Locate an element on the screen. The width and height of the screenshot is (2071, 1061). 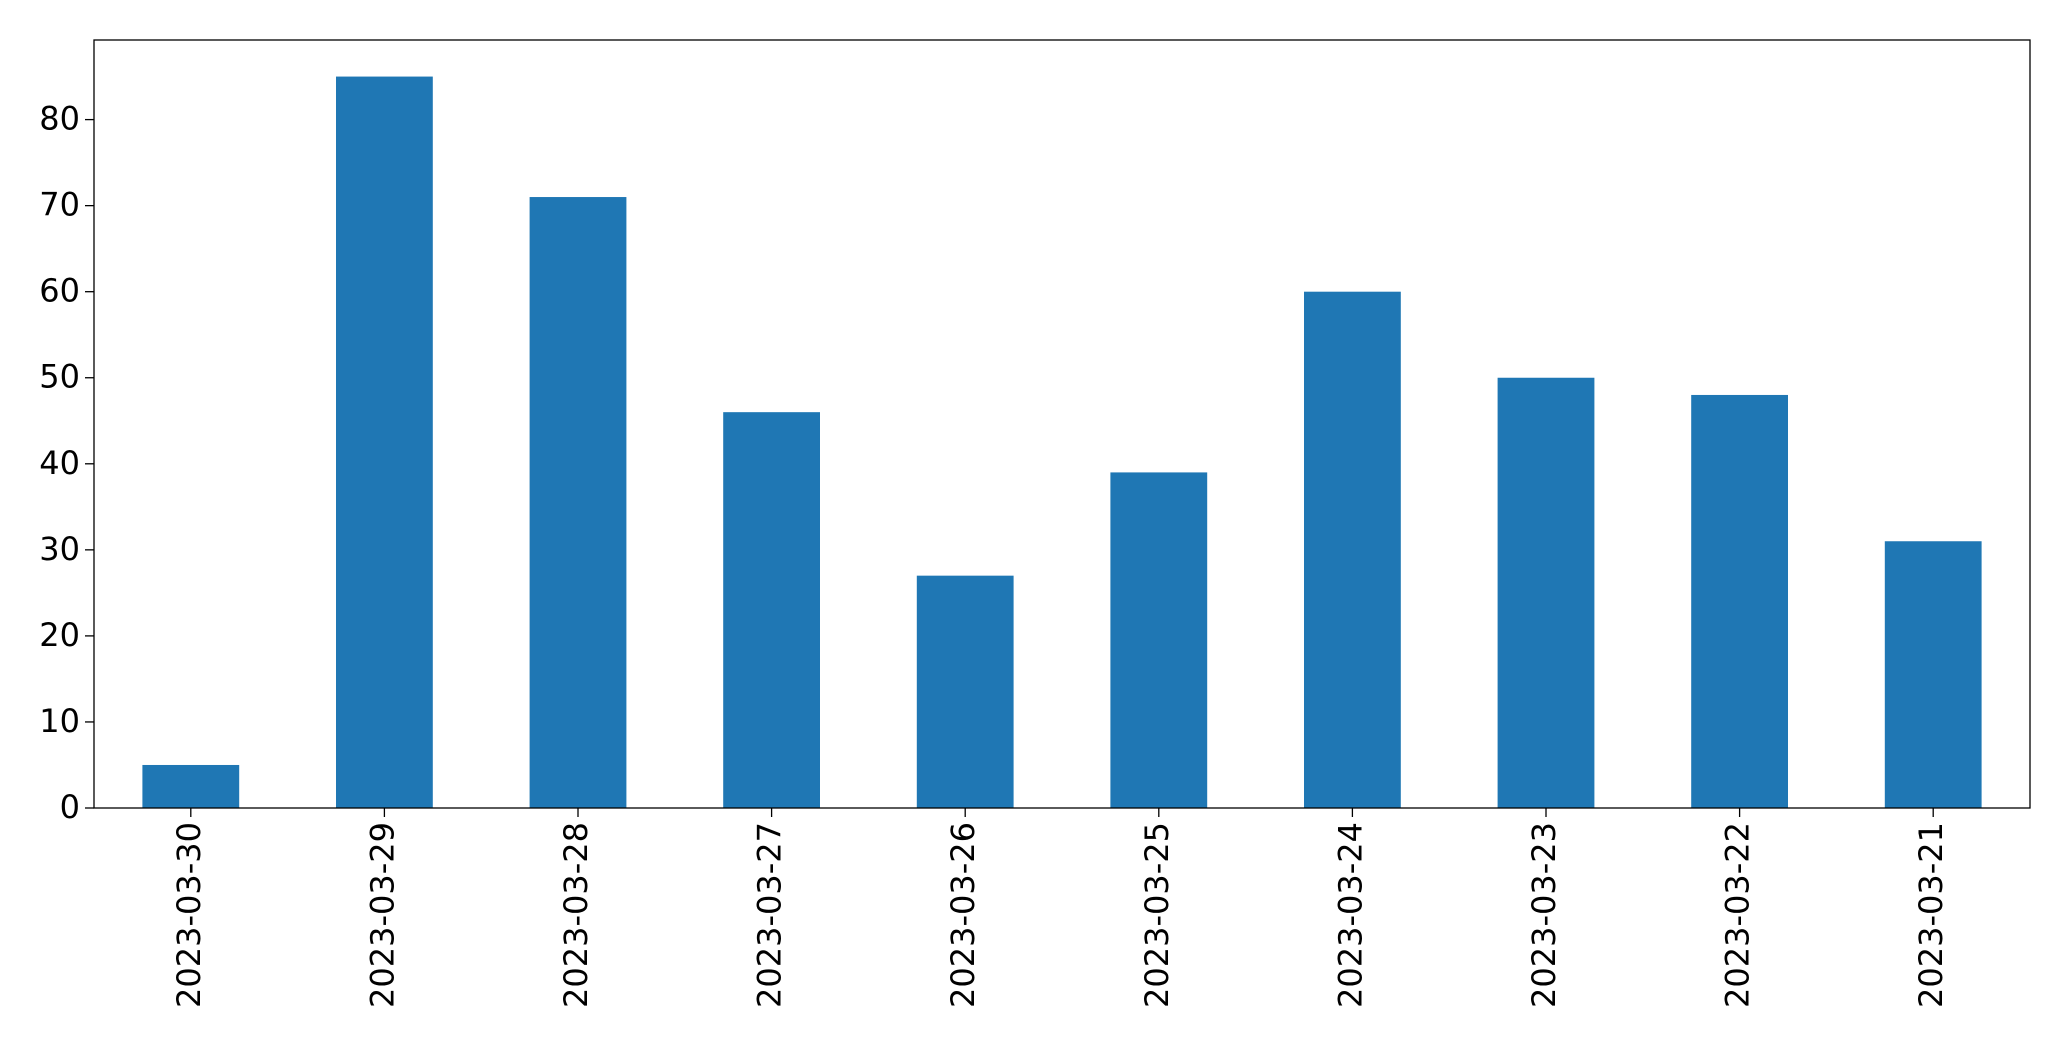
y-tick-label: 50 is located at coordinates (59, 377).